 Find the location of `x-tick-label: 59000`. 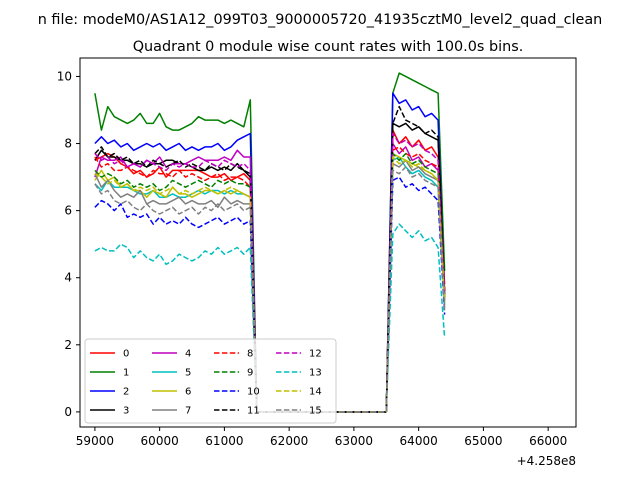

x-tick-label: 59000 is located at coordinates (95, 441).